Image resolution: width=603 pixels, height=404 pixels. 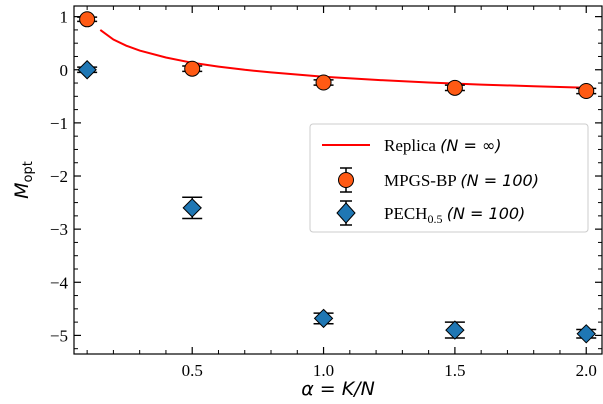 What do you see at coordinates (346, 180) in the screenshot?
I see `legend-mpgs-swatch` at bounding box center [346, 180].